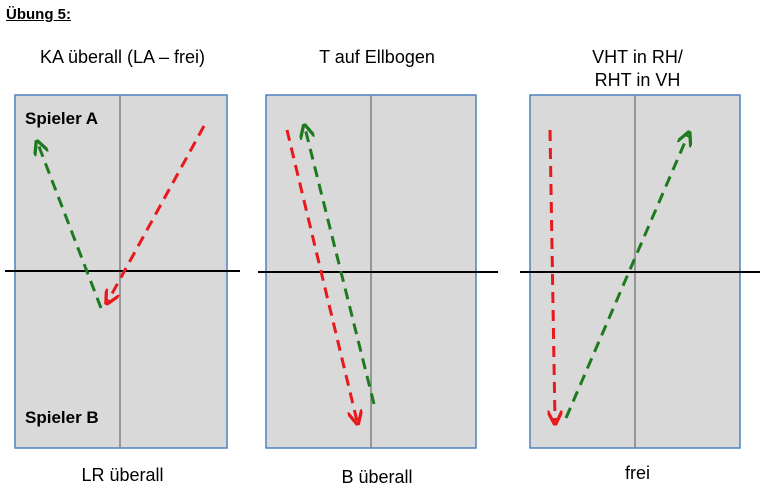  What do you see at coordinates (62, 118) in the screenshot?
I see `player-a-label: Spieler A` at bounding box center [62, 118].